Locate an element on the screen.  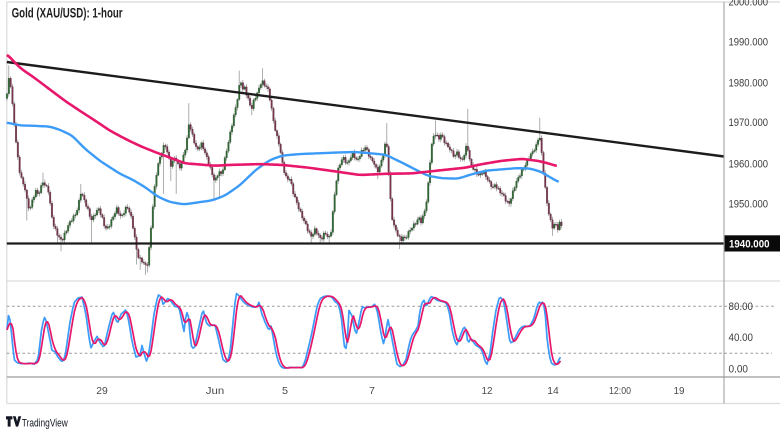
svg-text: 7 is located at coordinates (372, 391).